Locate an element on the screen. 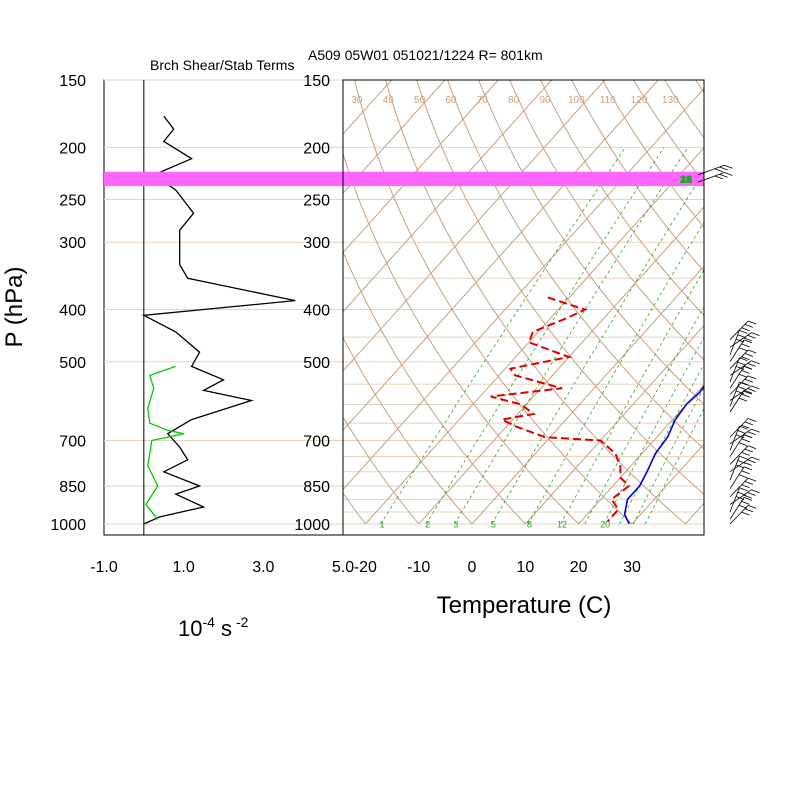 This screenshot has width=800, height=800. dry-adiabat-label: 110 is located at coordinates (608, 100).